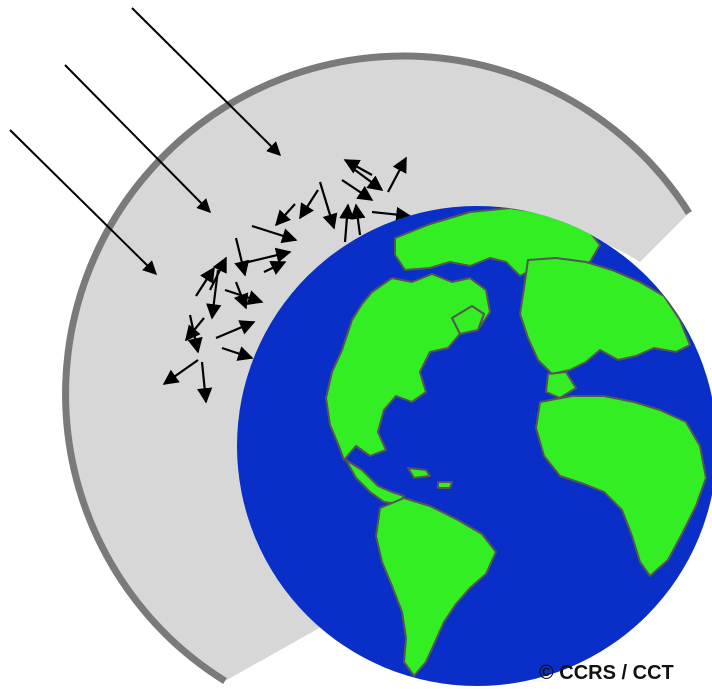 Image resolution: width=712 pixels, height=689 pixels. I want to click on incoming-radiation, so click(145, 141).